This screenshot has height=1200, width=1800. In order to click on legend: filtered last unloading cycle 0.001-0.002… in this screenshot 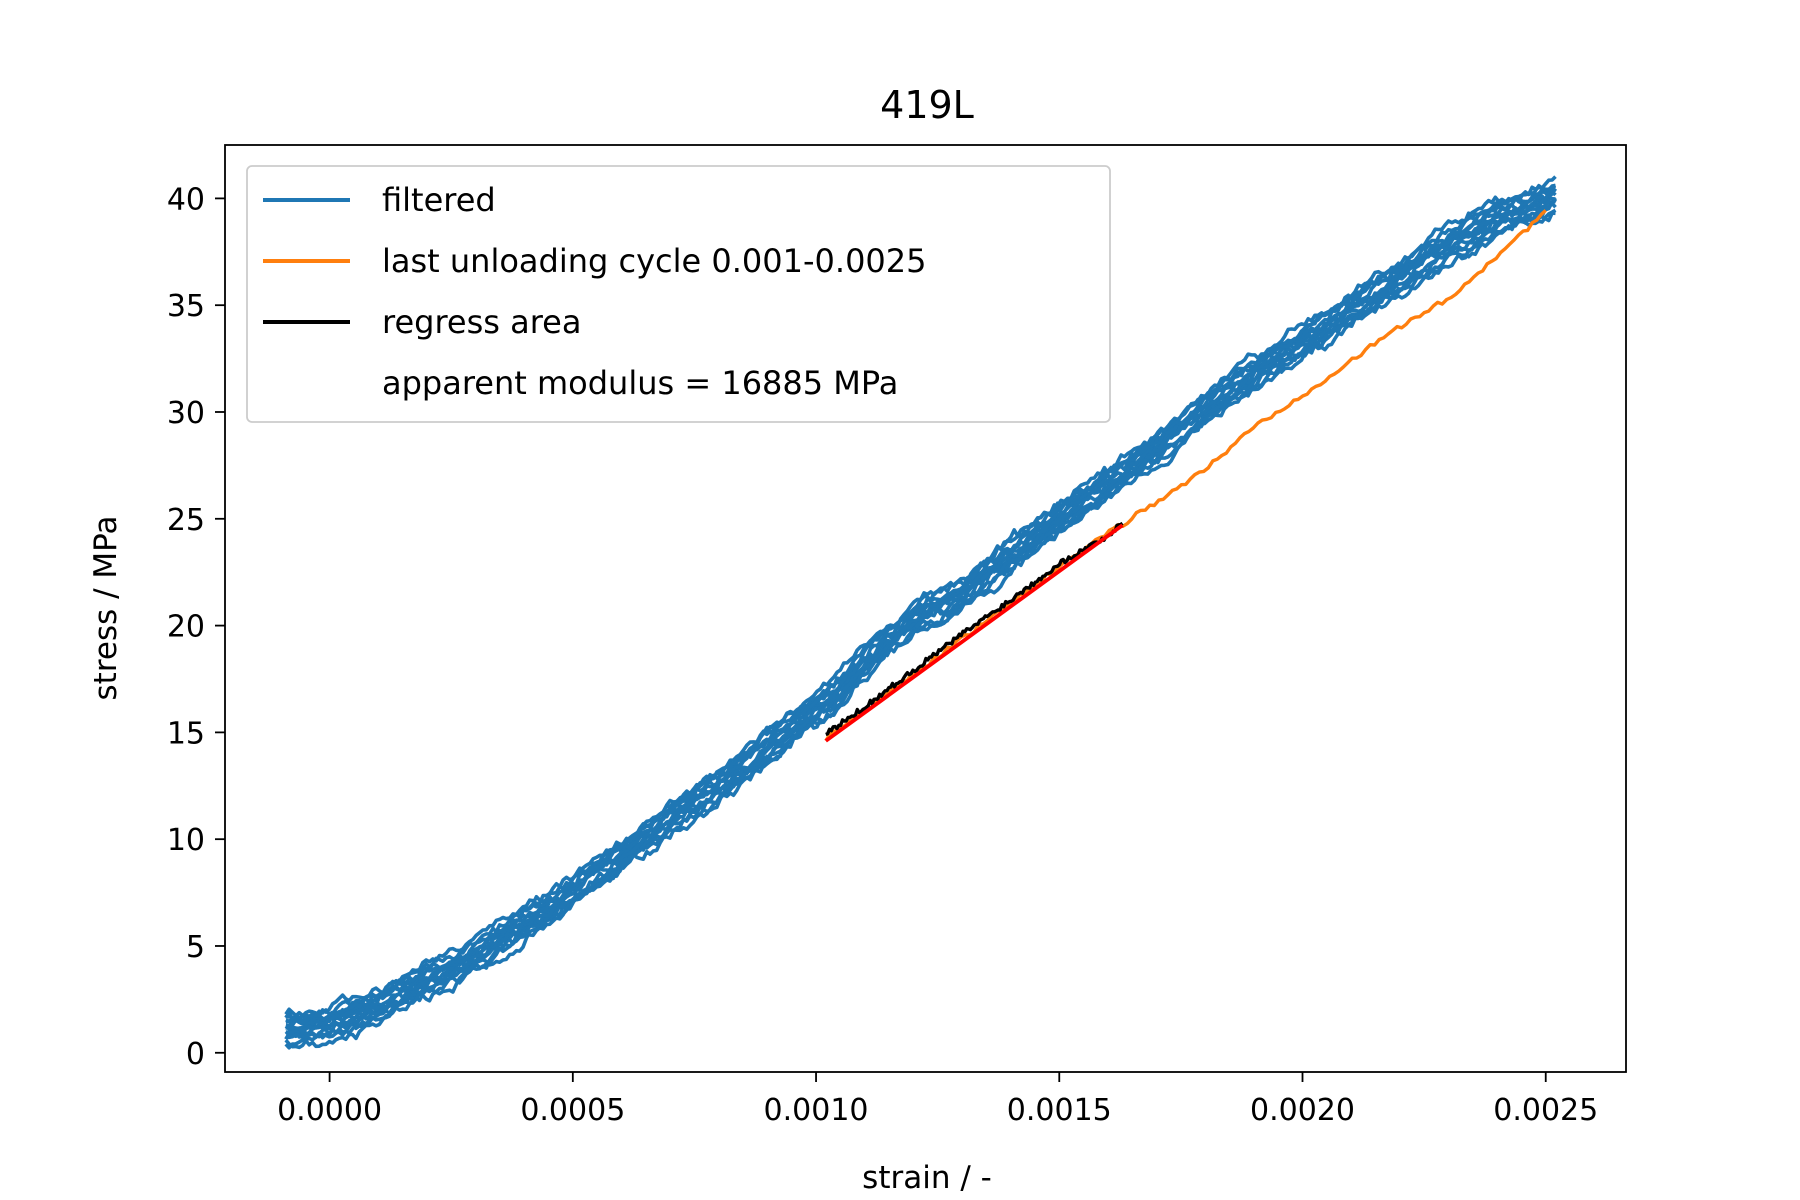, I will do `click(678, 294)`.